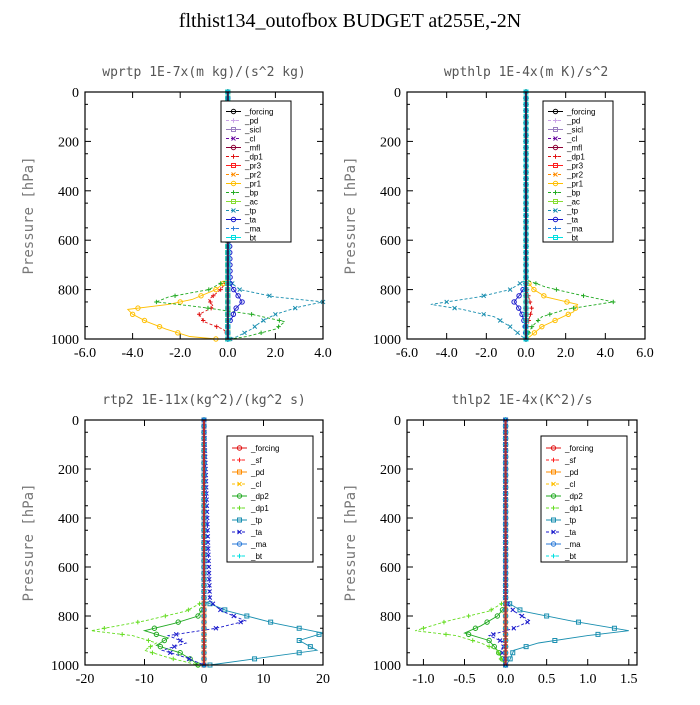 This screenshot has width=700, height=705. I want to click on y-tick-label: 400, so click(68, 192).